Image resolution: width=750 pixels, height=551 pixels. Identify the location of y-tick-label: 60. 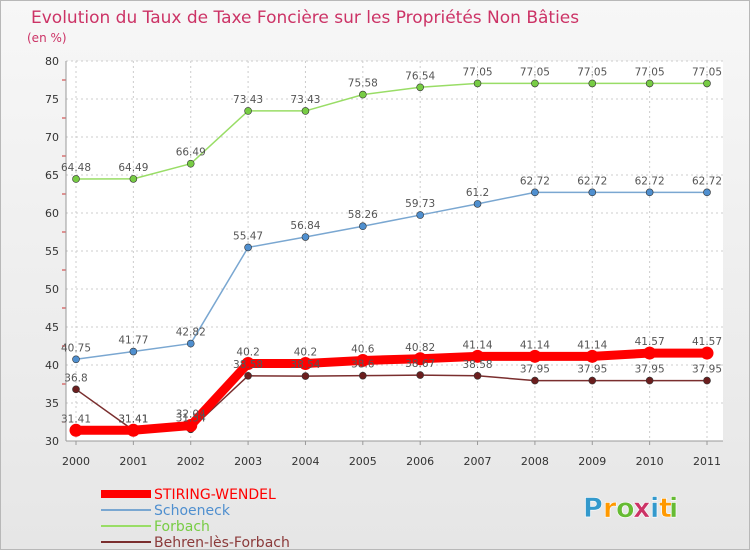
(52, 213).